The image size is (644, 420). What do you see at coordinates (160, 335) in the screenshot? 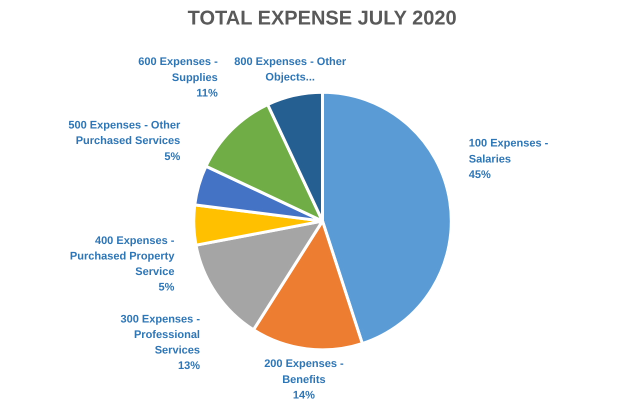
I see `slice-label: 300 Expenses - Professional Services` at bounding box center [160, 335].